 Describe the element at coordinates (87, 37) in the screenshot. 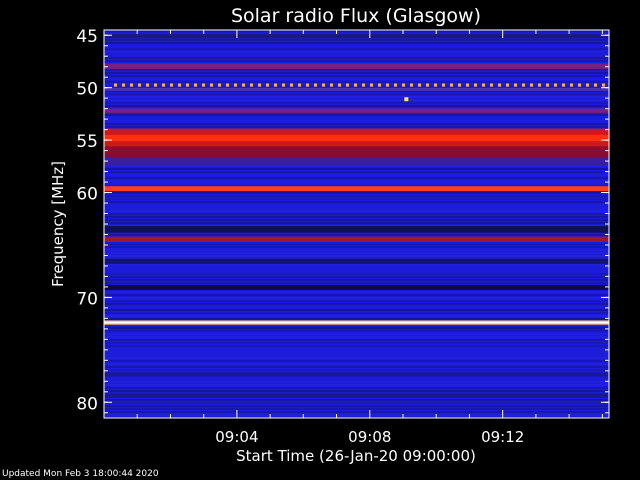

I see `y-tick-label: 45` at that location.